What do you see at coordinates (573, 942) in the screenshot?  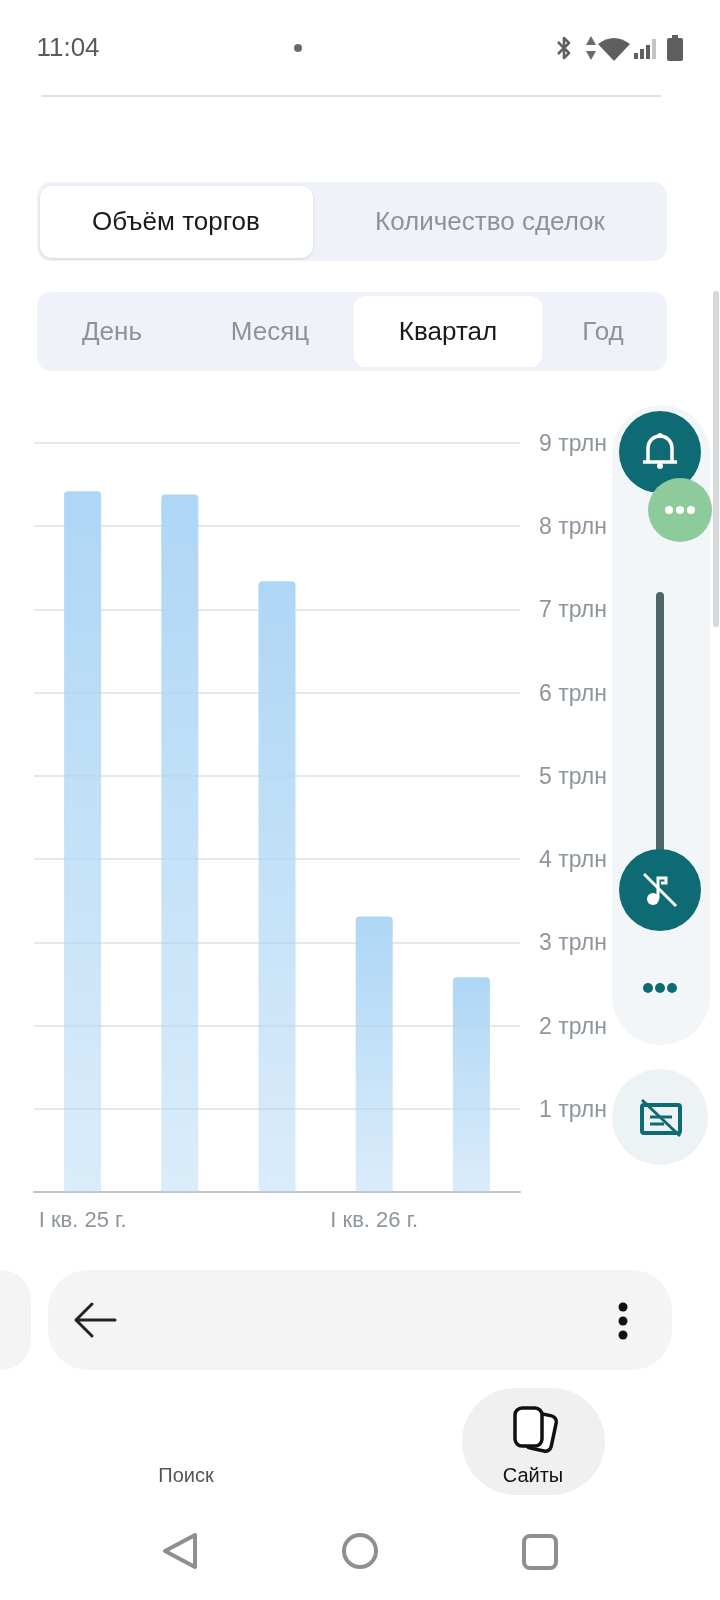 I see `y-tick-label: 3 трлн` at bounding box center [573, 942].